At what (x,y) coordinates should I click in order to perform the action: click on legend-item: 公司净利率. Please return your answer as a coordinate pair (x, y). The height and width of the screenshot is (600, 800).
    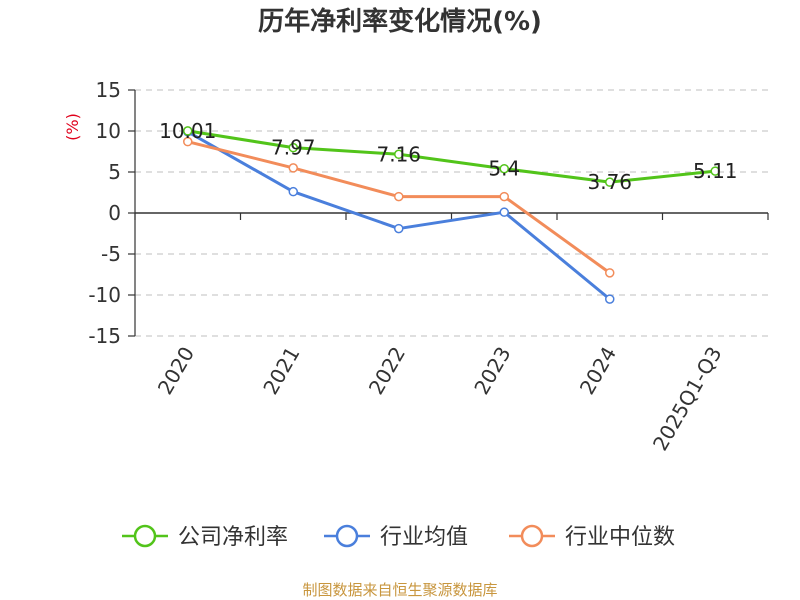
    Looking at the image, I should click on (205, 537).